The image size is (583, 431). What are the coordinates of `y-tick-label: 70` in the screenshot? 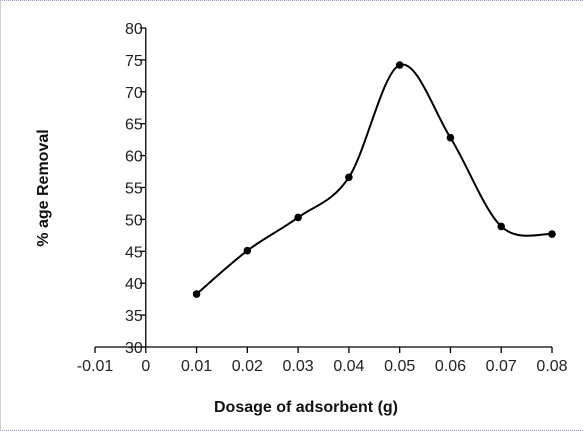 It's located at (134, 93).